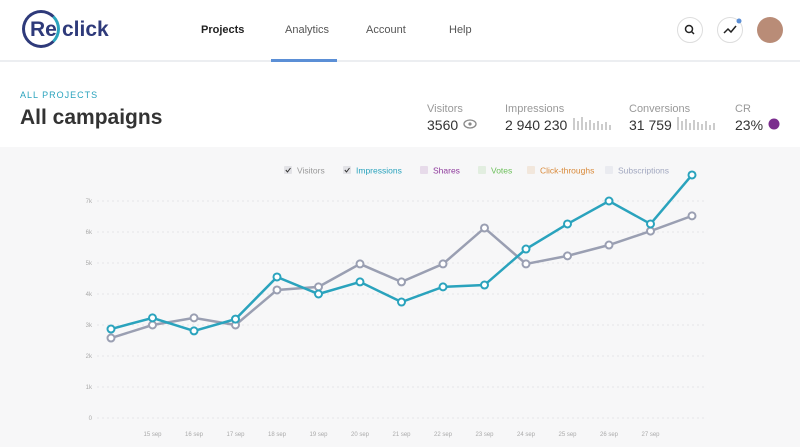  What do you see at coordinates (311, 171) in the screenshot?
I see `legend-label: Visitors` at bounding box center [311, 171].